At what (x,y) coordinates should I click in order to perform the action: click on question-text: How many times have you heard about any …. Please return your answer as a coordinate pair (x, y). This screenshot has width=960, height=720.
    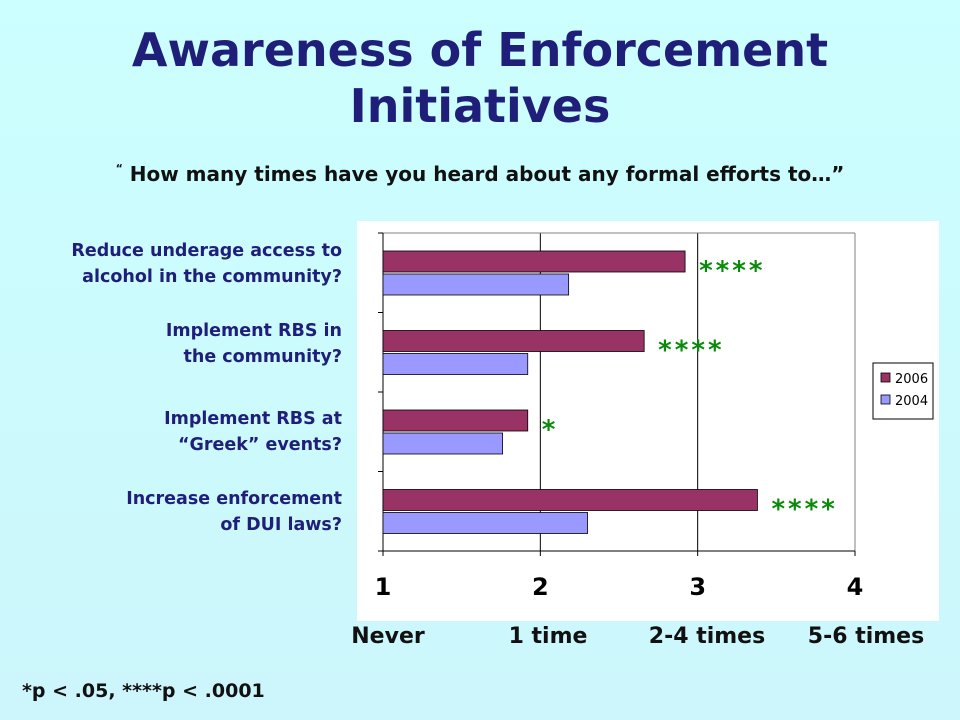
    Looking at the image, I should click on (487, 174).